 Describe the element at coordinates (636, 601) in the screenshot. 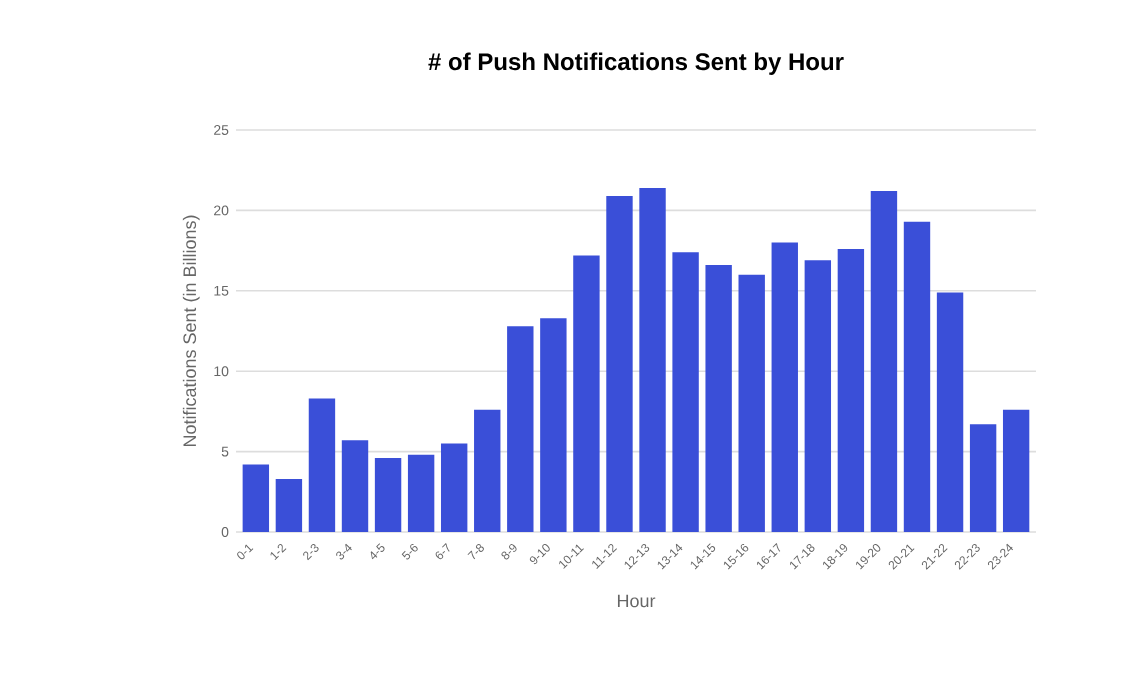

I see `x-axis-title: Hour` at that location.